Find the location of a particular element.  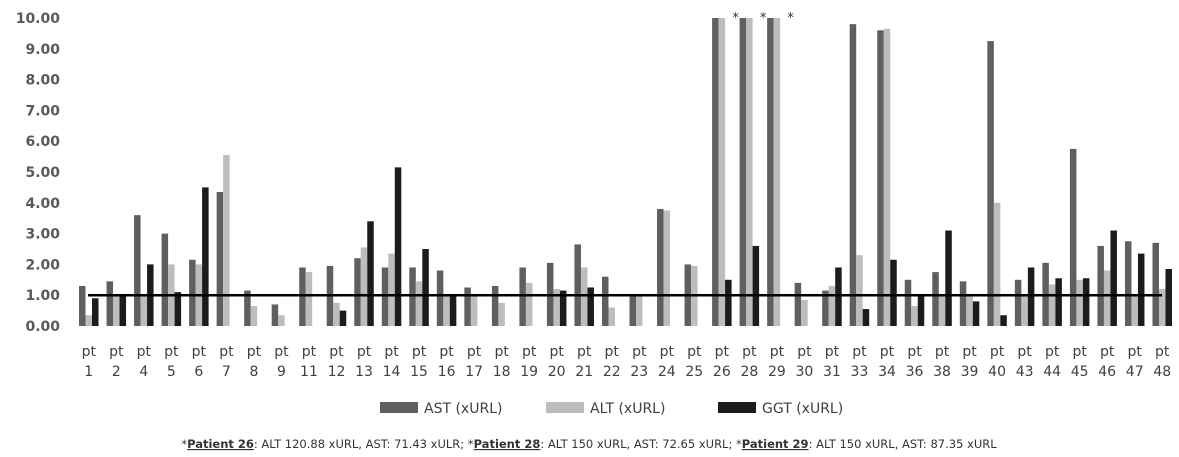

x-tick-label: 14 is located at coordinates (392, 372).